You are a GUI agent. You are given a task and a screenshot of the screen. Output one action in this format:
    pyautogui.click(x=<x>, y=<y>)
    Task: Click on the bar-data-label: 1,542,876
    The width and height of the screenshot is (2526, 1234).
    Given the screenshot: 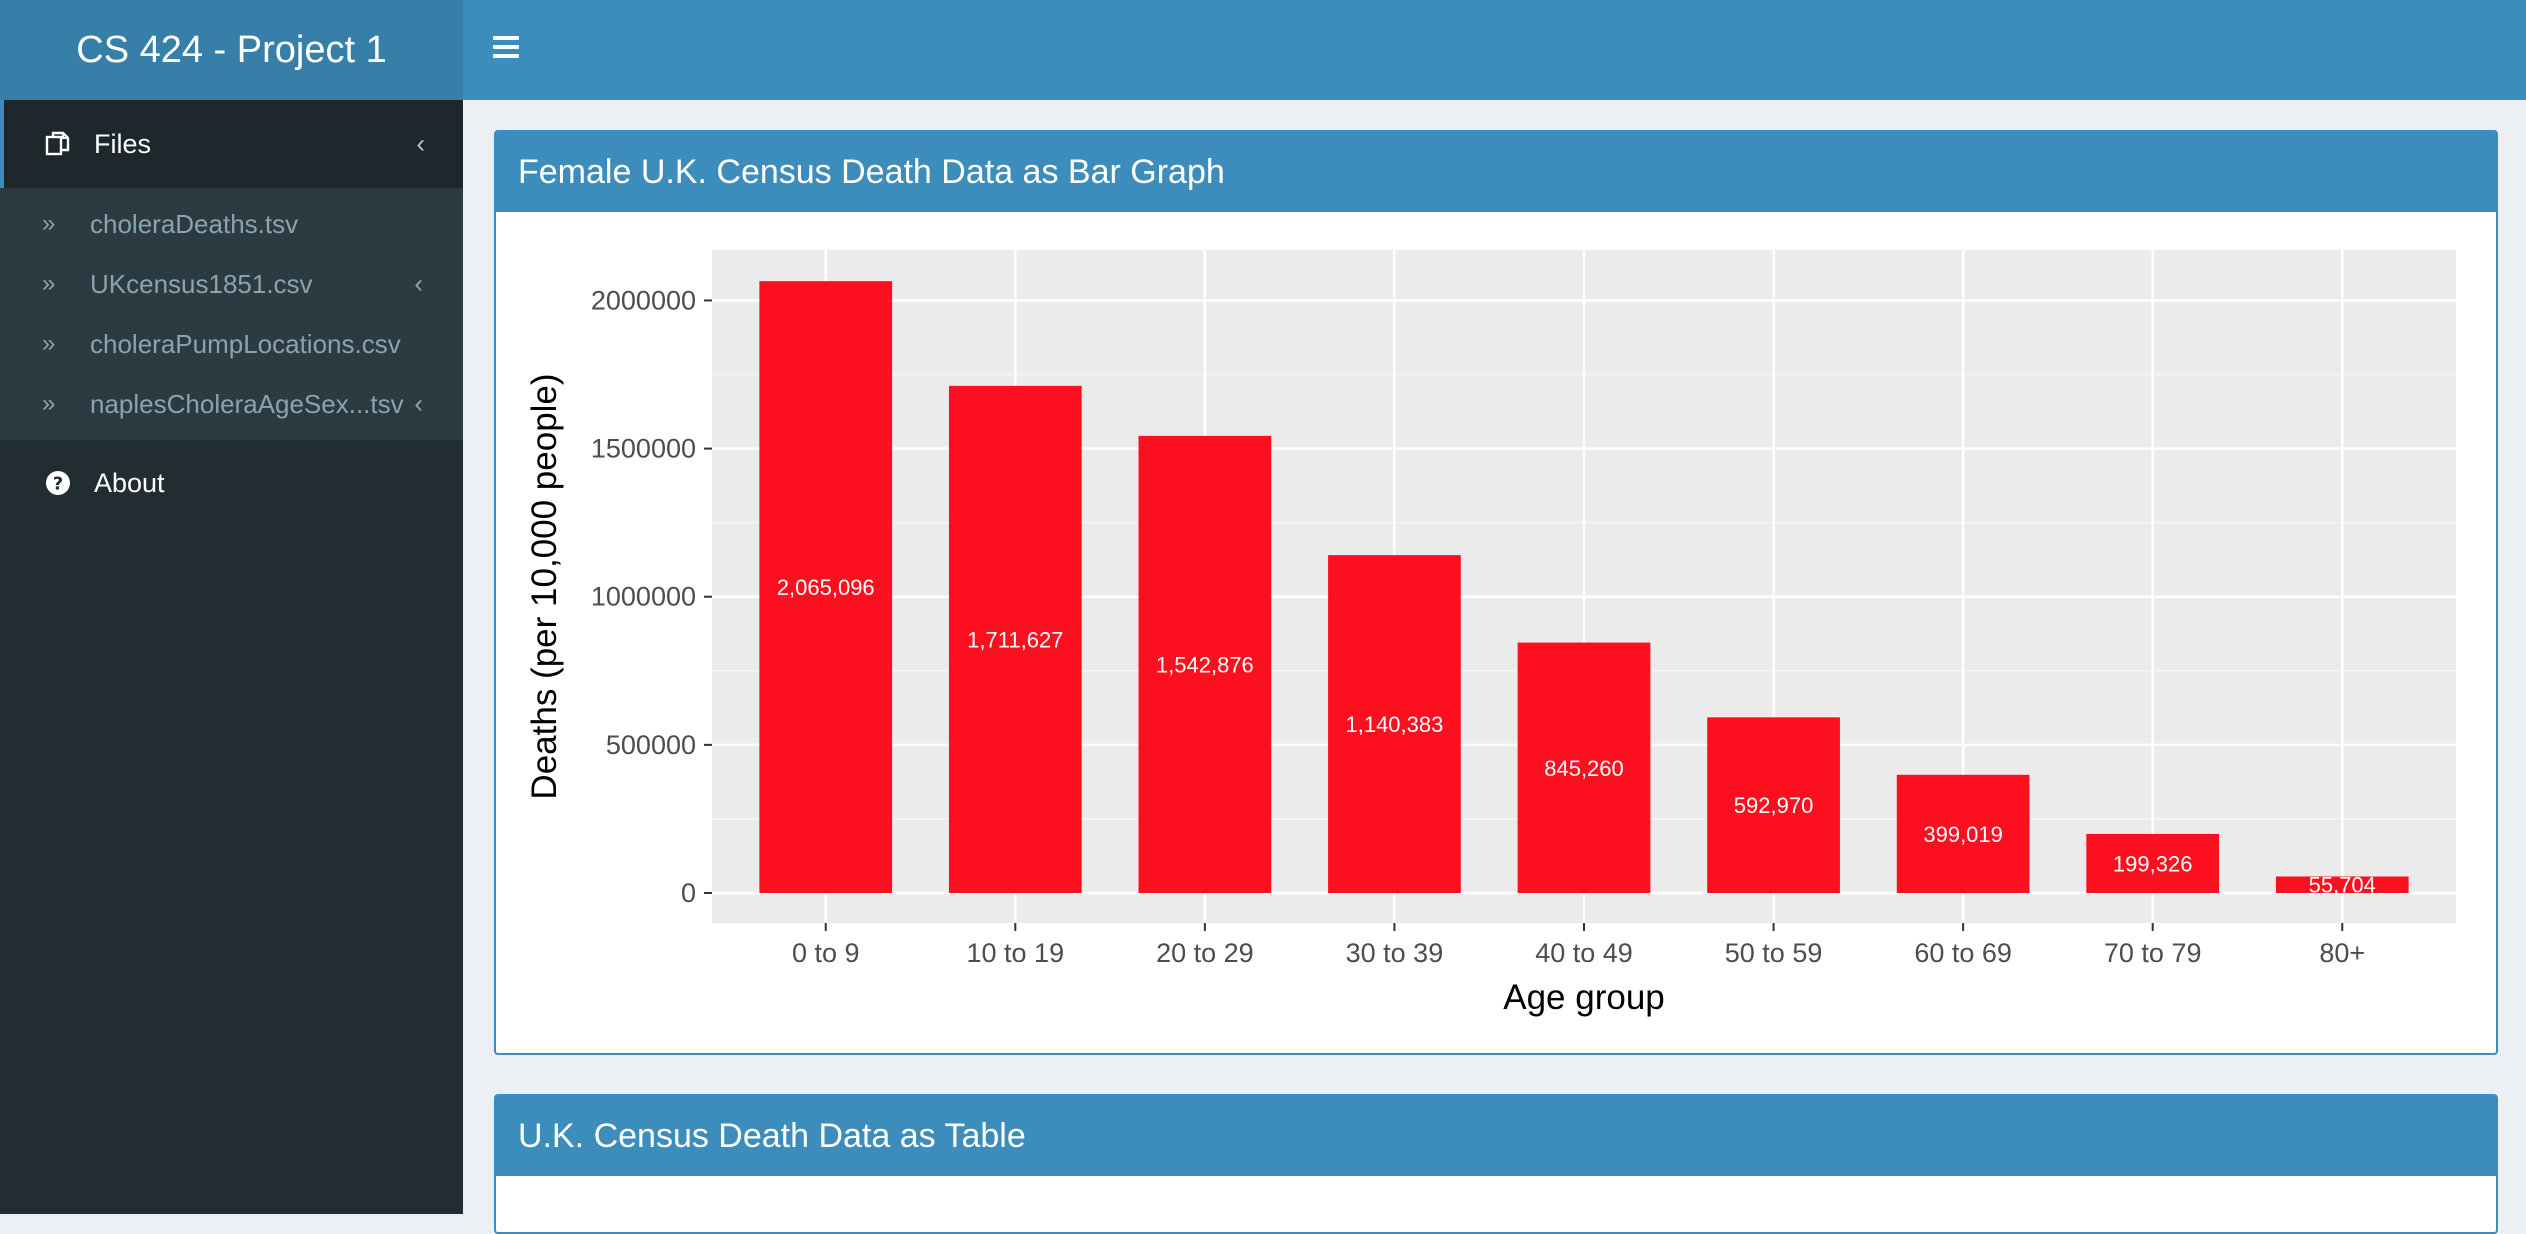 What is the action you would take?
    pyautogui.click(x=1205, y=664)
    